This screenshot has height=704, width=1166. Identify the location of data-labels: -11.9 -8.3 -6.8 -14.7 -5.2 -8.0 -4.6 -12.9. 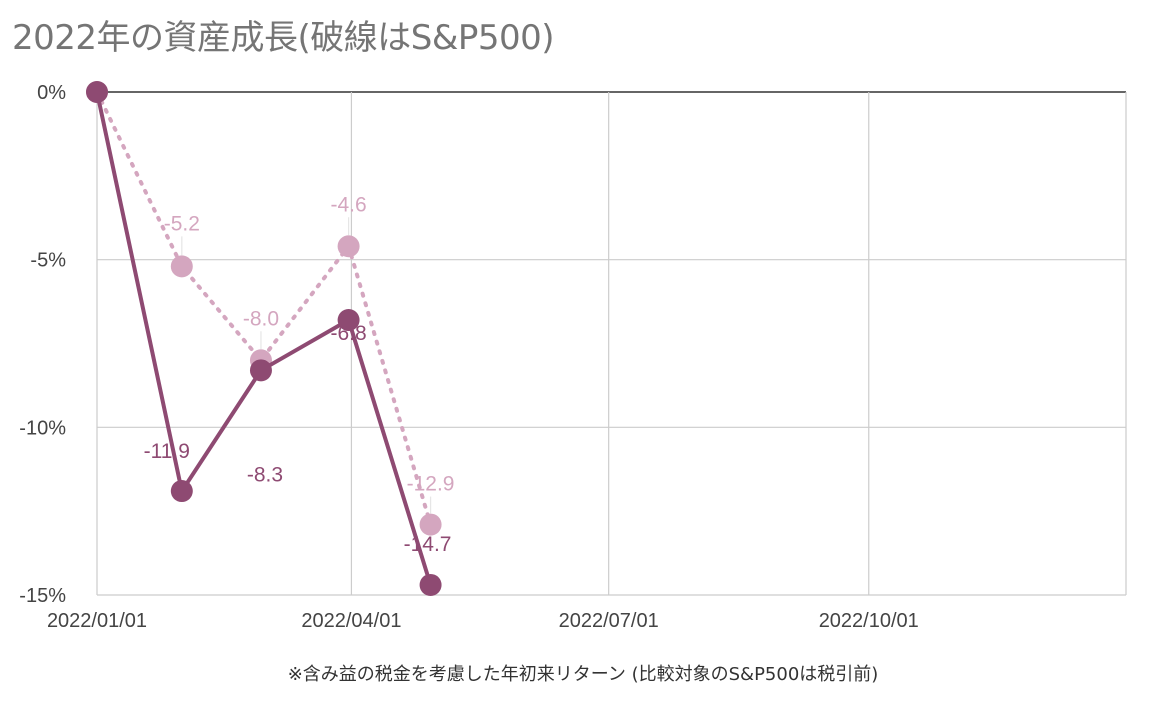
(299, 374).